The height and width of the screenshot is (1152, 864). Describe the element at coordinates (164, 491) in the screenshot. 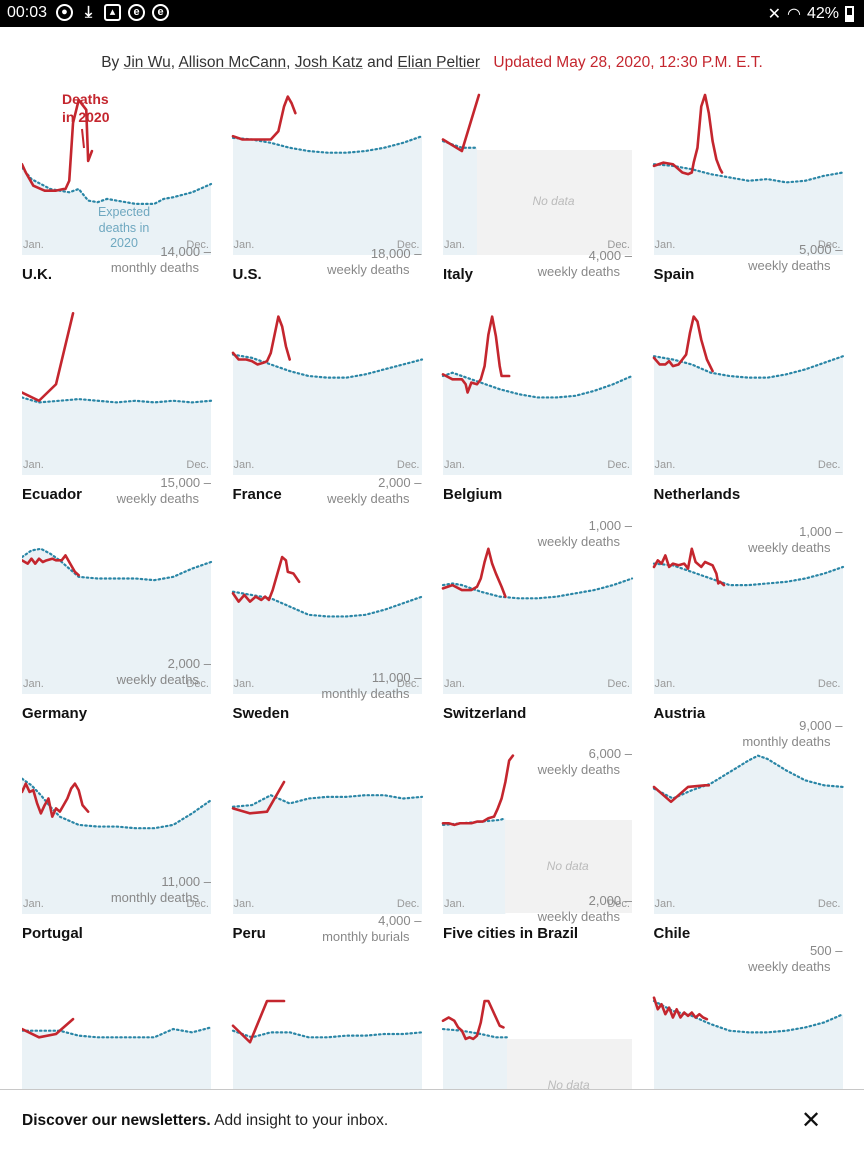

I see `y-axis-label: 15,000weekly deaths` at that location.